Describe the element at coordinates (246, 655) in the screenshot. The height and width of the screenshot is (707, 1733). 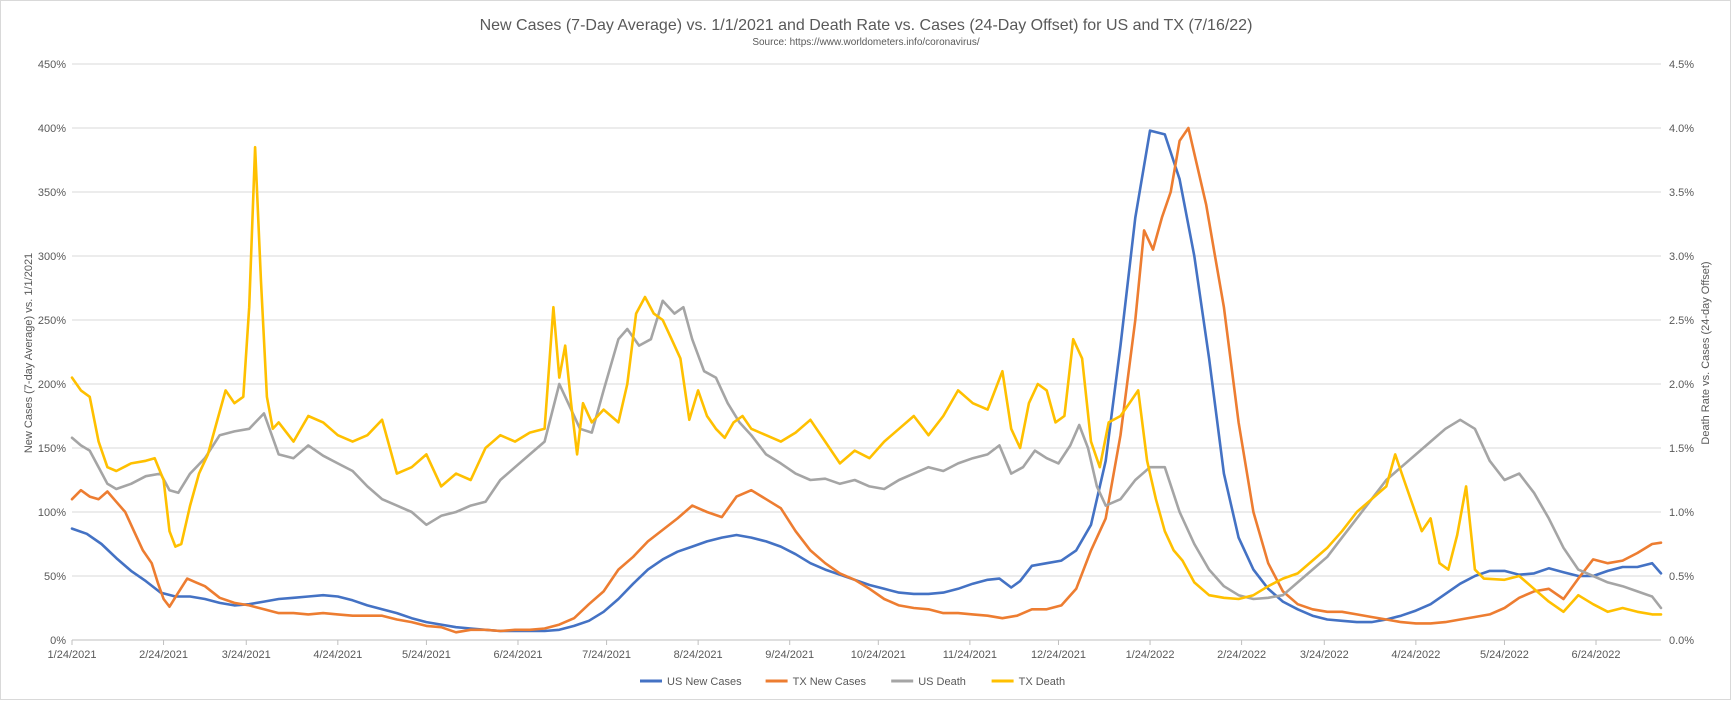
I see `x-tick-label: 3/24/2021` at that location.